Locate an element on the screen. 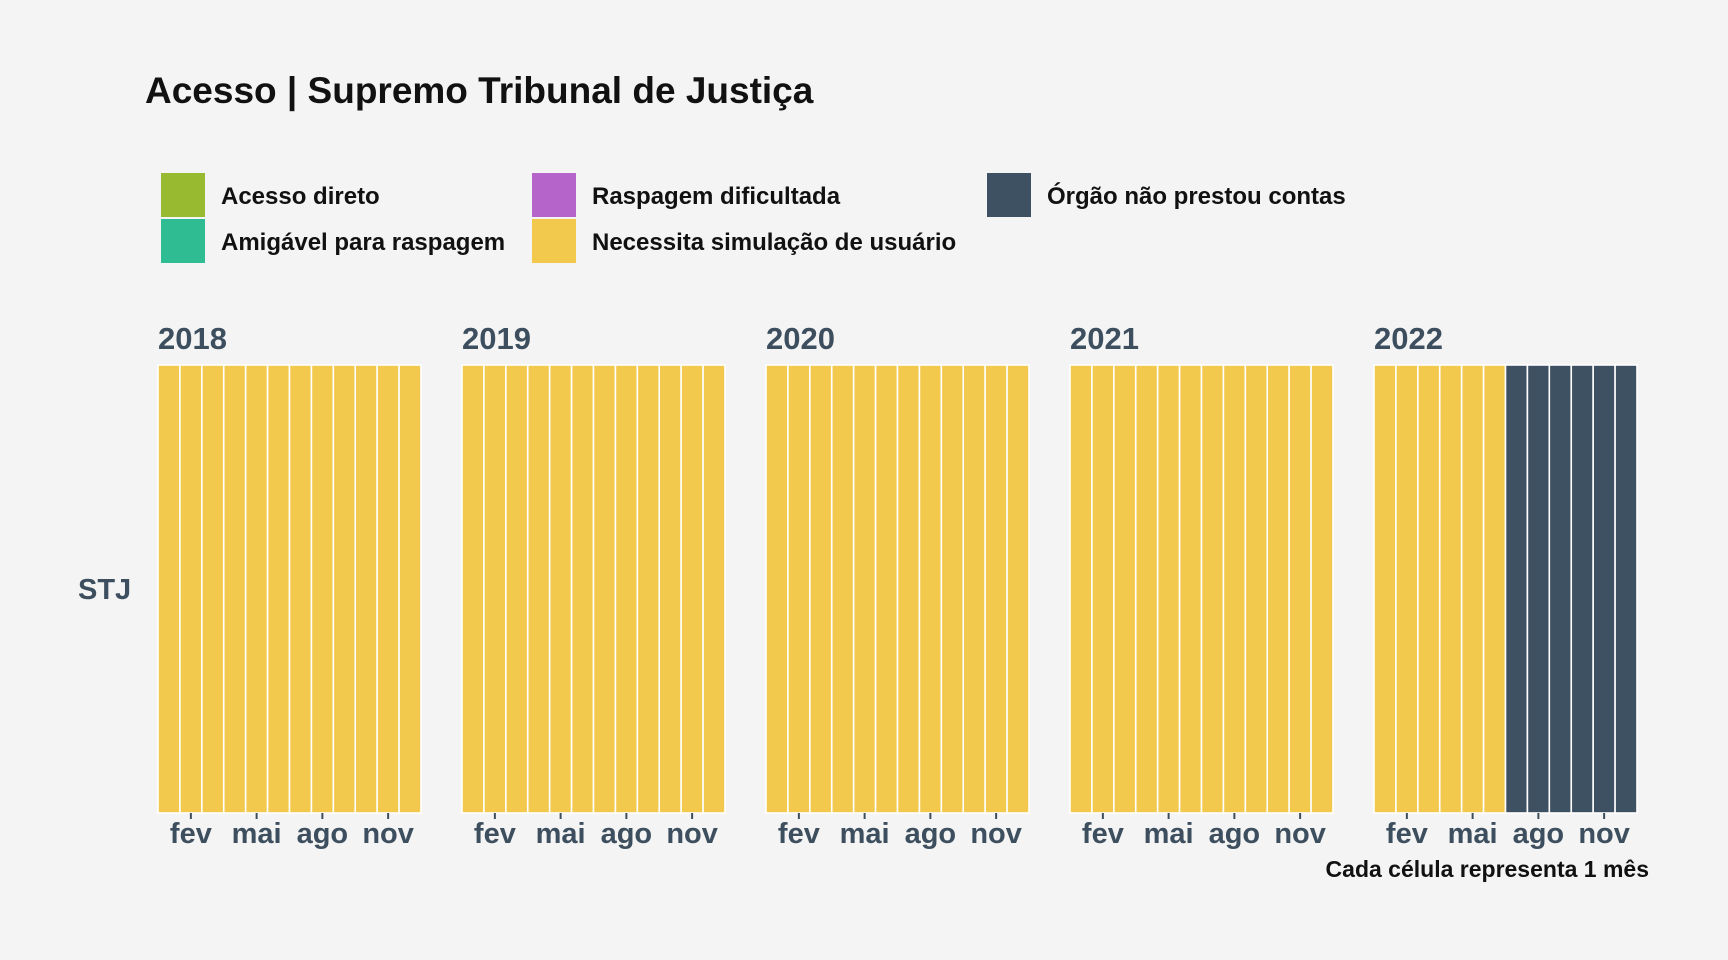 The width and height of the screenshot is (1728, 960). legend-label: Acesso direto is located at coordinates (300, 196).